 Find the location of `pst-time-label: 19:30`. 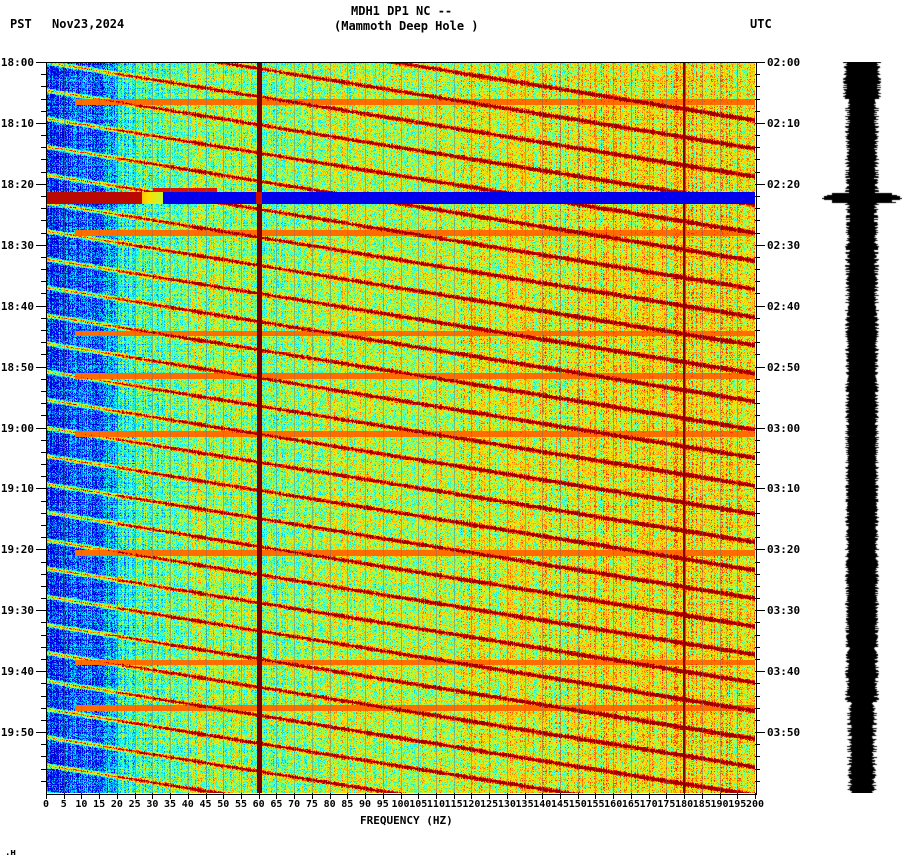

pst-time-label: 19:30 is located at coordinates (17, 611).